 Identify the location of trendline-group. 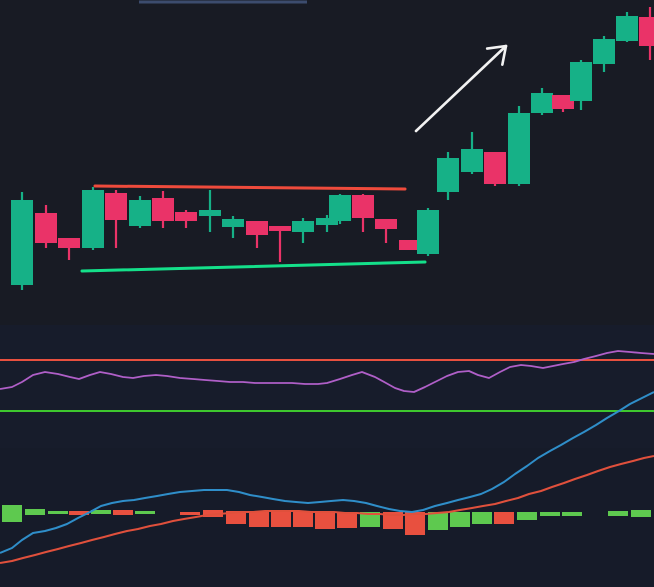
(253, 228).